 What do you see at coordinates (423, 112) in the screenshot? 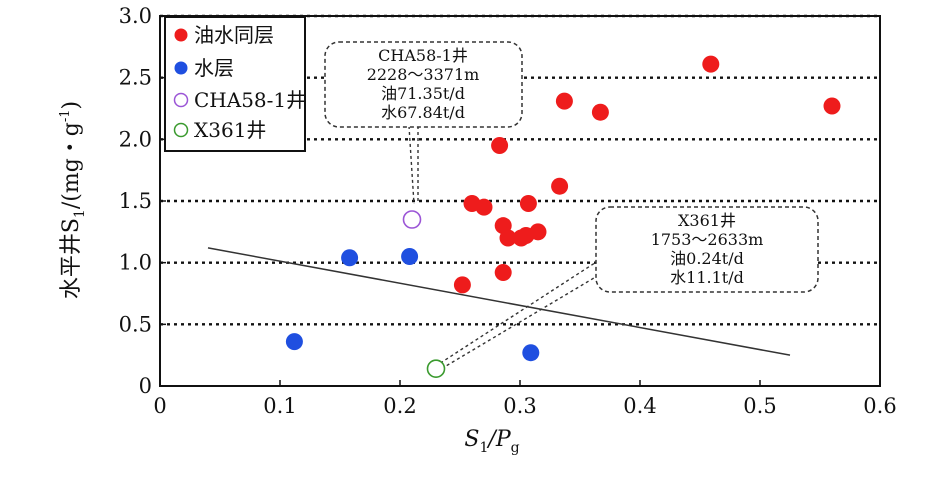
I see `callout-cha58-line-4: 水67.84t/d` at bounding box center [423, 112].